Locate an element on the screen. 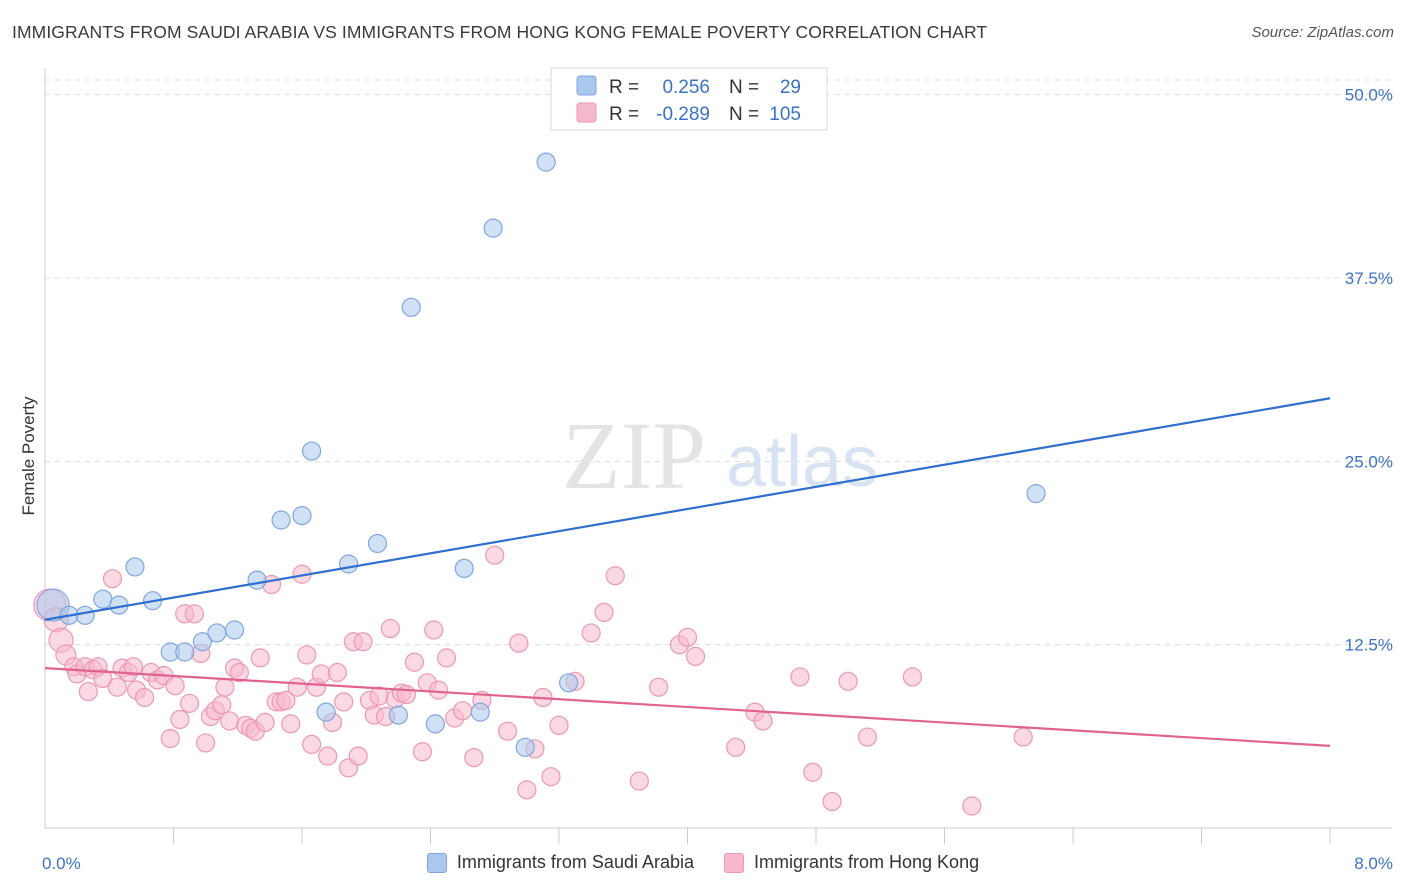 This screenshot has width=1406, height=892. y-tick-labels: 12.5% 25.0% 37.5% 50.0% is located at coordinates (1369, 370).